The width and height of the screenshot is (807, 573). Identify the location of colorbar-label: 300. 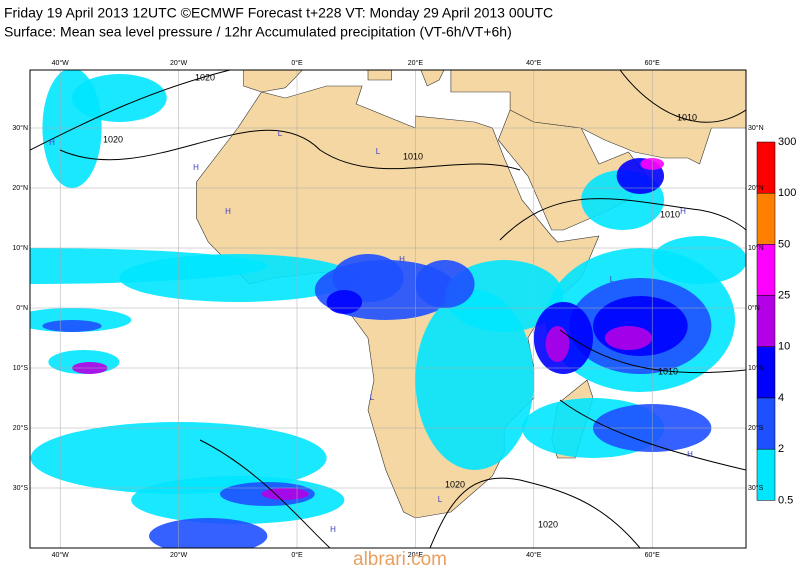
(787, 142).